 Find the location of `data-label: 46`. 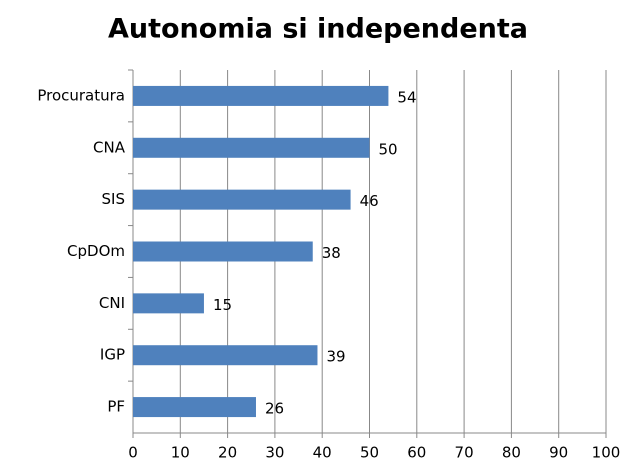

data-label: 46 is located at coordinates (369, 201).